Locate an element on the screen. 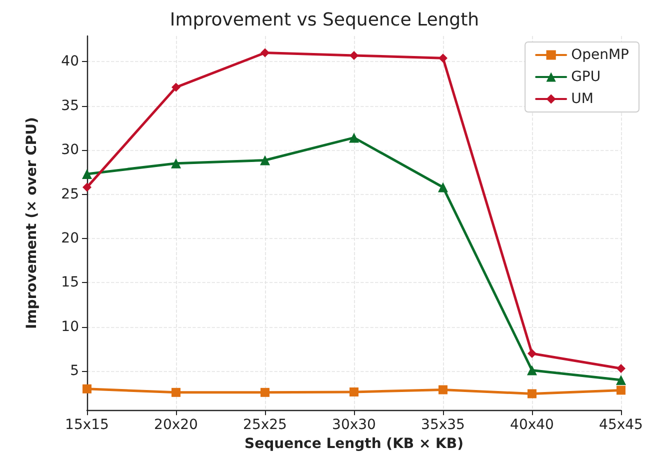 This screenshot has width=649, height=456. y-axis-title: Improvement (× over CPU) is located at coordinates (32, 223).